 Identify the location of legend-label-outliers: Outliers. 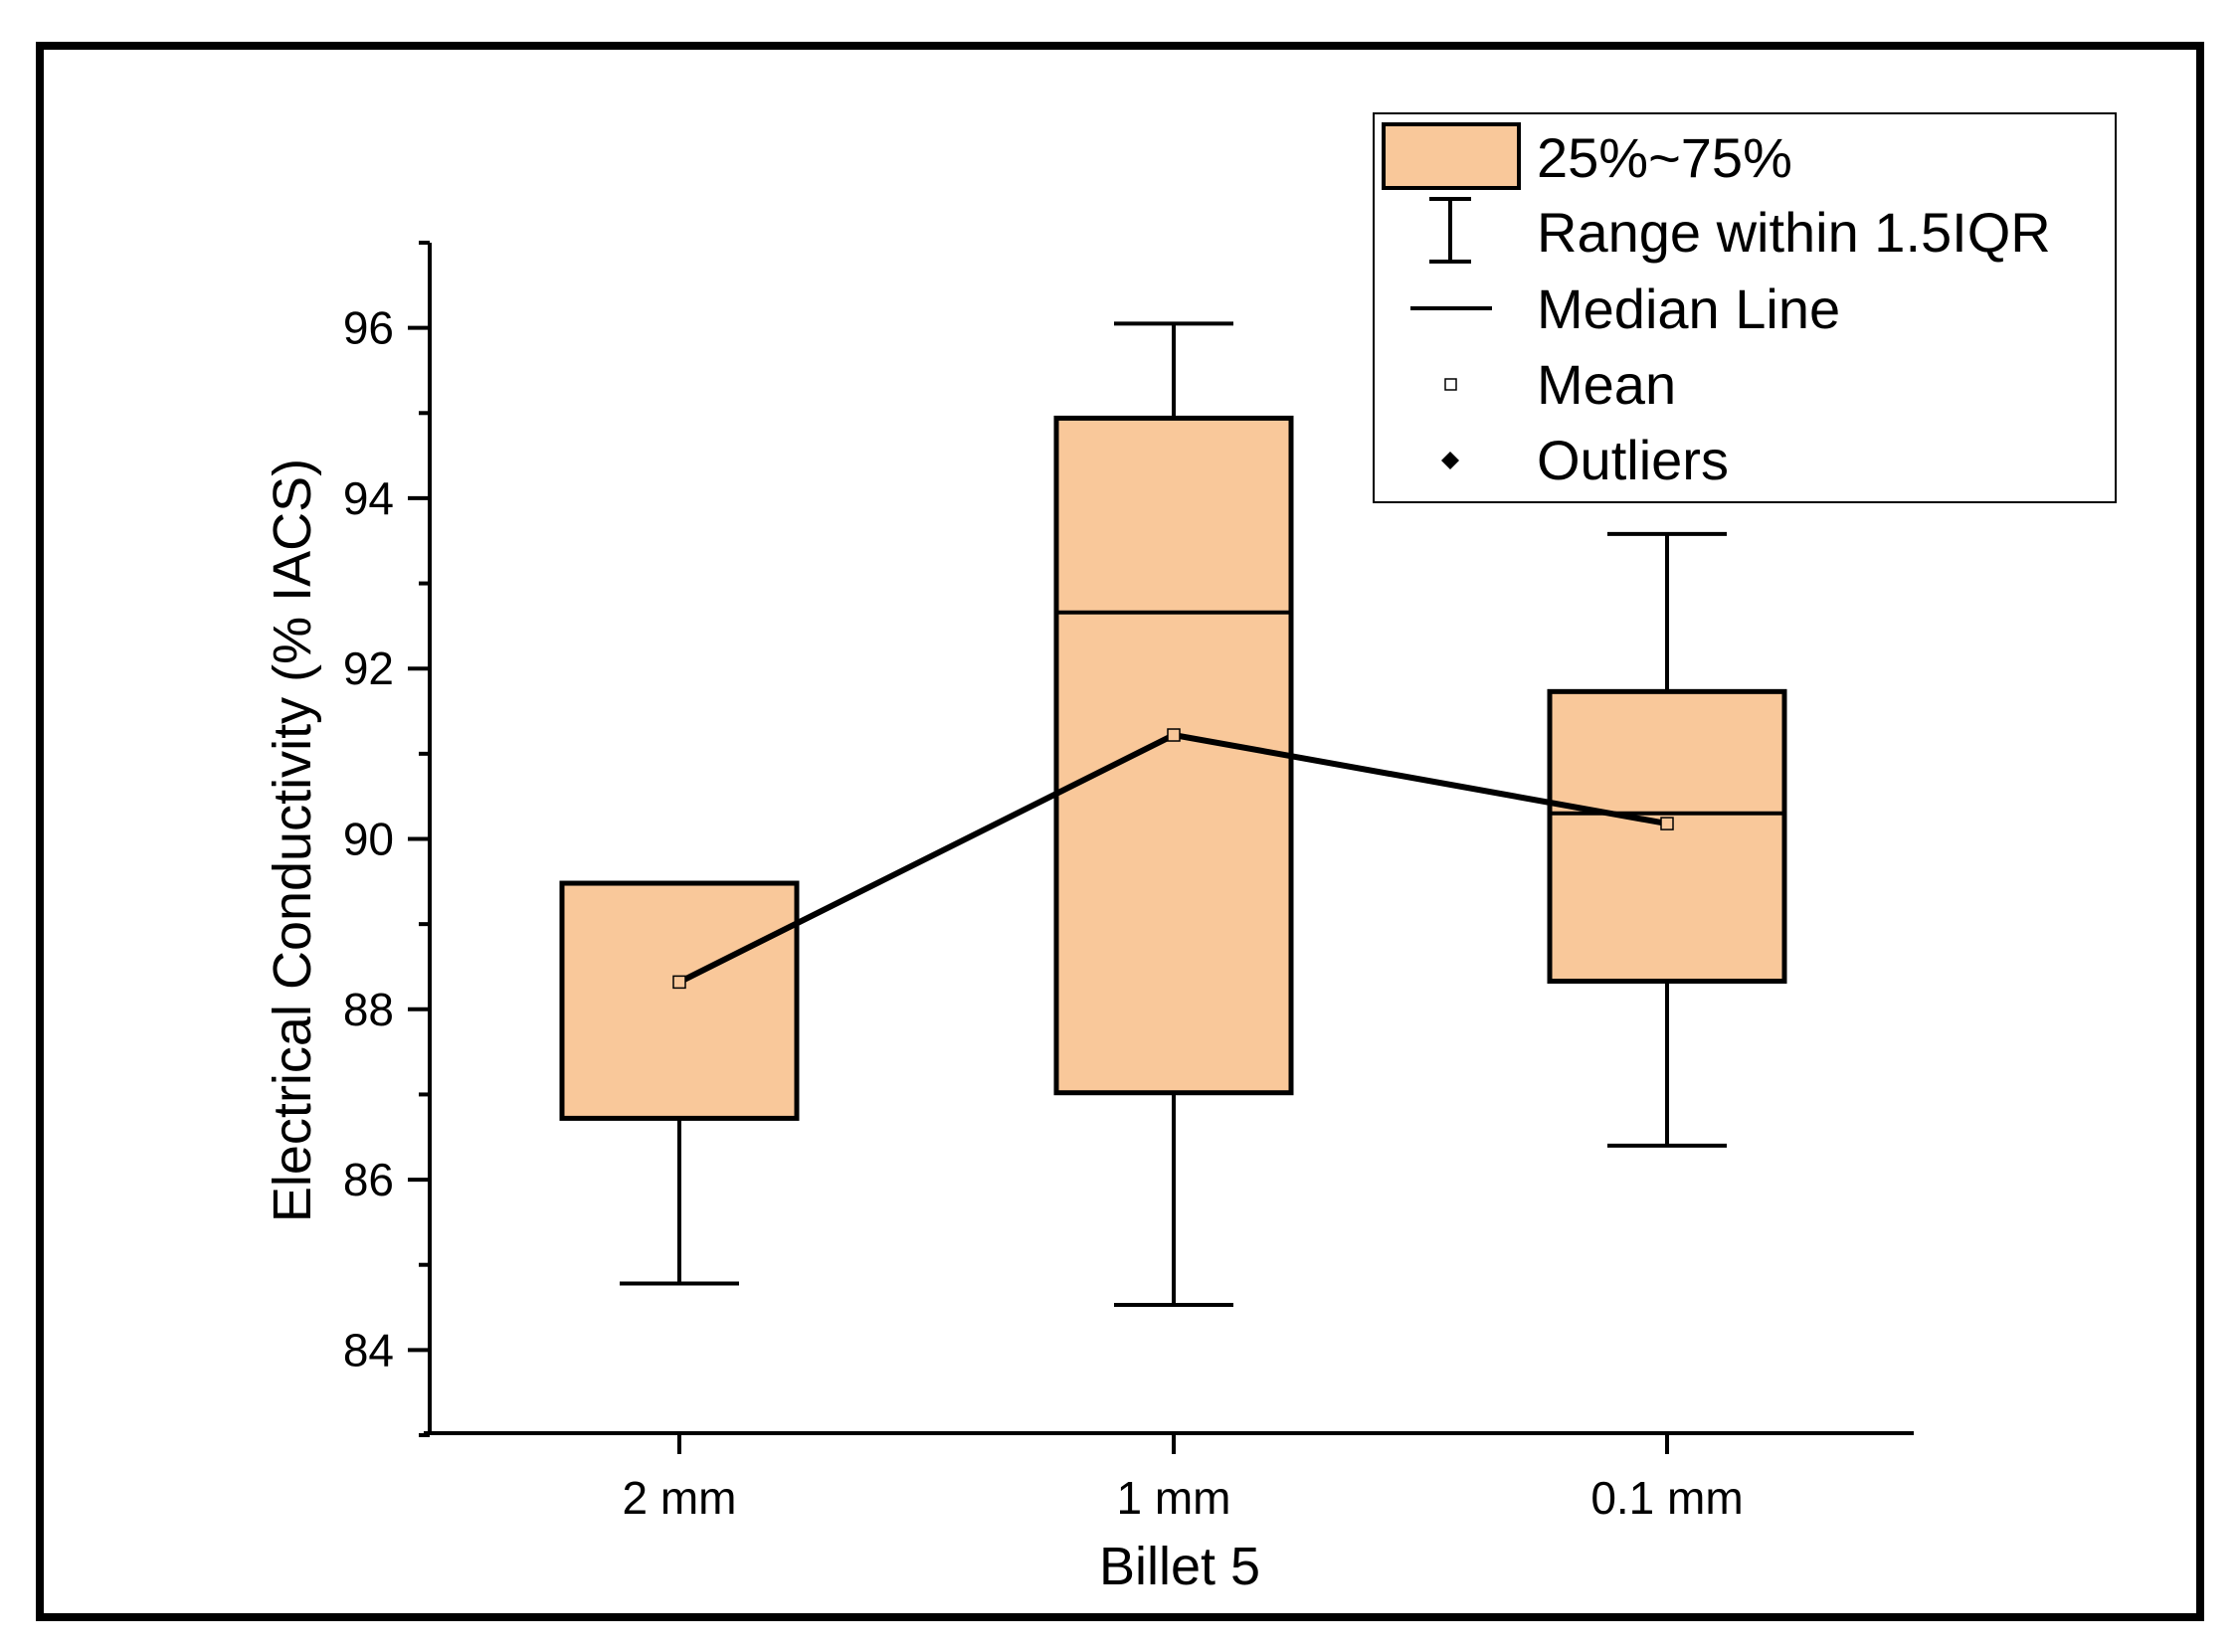
(1633, 460).